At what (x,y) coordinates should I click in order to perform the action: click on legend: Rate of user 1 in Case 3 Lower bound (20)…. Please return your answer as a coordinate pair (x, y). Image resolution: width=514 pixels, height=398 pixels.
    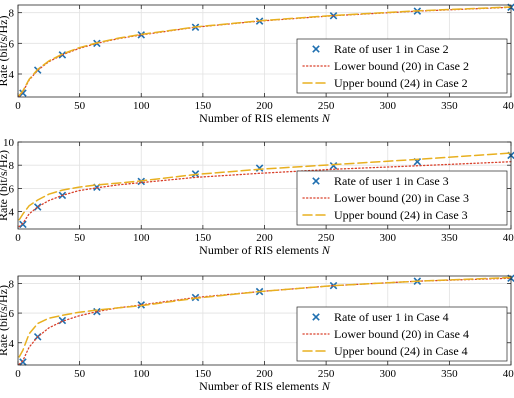
    Looking at the image, I should click on (402, 198).